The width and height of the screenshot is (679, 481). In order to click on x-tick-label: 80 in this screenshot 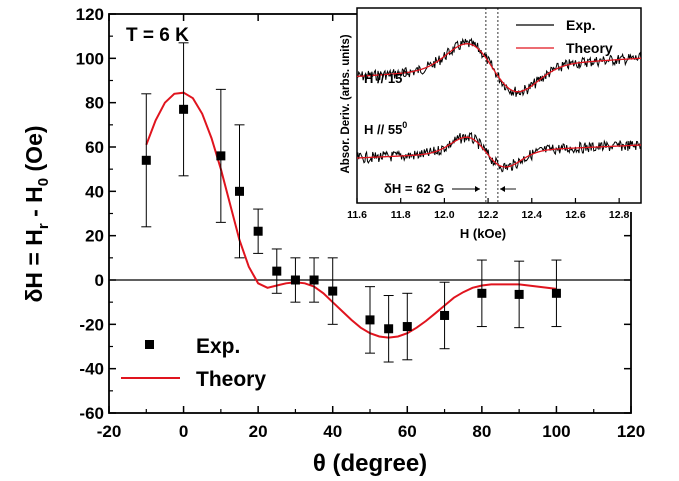, I will do `click(481, 431)`.